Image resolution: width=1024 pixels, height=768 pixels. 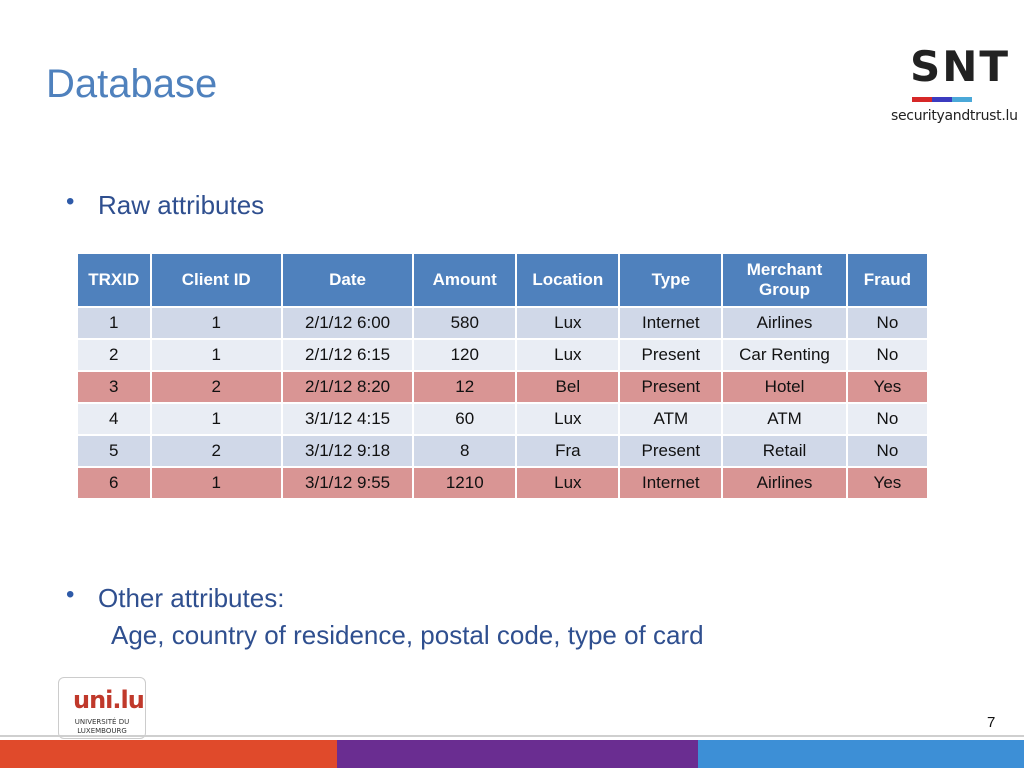 I want to click on slide-title: Database, so click(x=132, y=84).